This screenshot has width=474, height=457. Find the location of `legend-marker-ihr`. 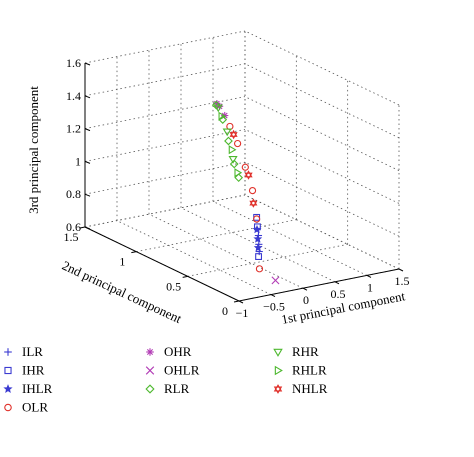

legend-marker-ihr is located at coordinates (8, 370).